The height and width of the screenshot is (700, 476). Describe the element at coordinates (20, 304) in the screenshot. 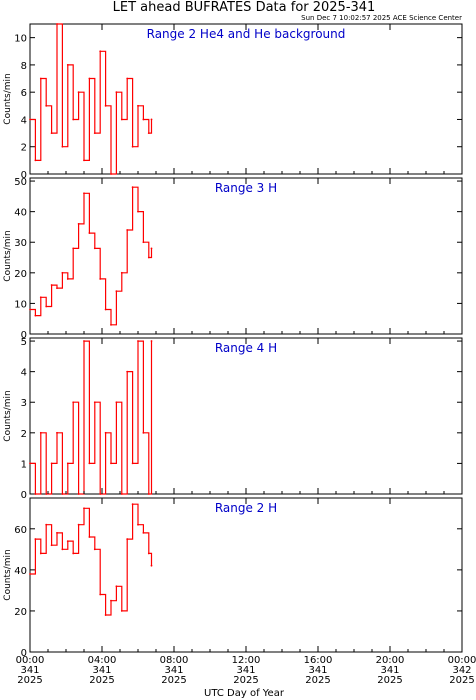

I see `y-tick-label: 10` at that location.